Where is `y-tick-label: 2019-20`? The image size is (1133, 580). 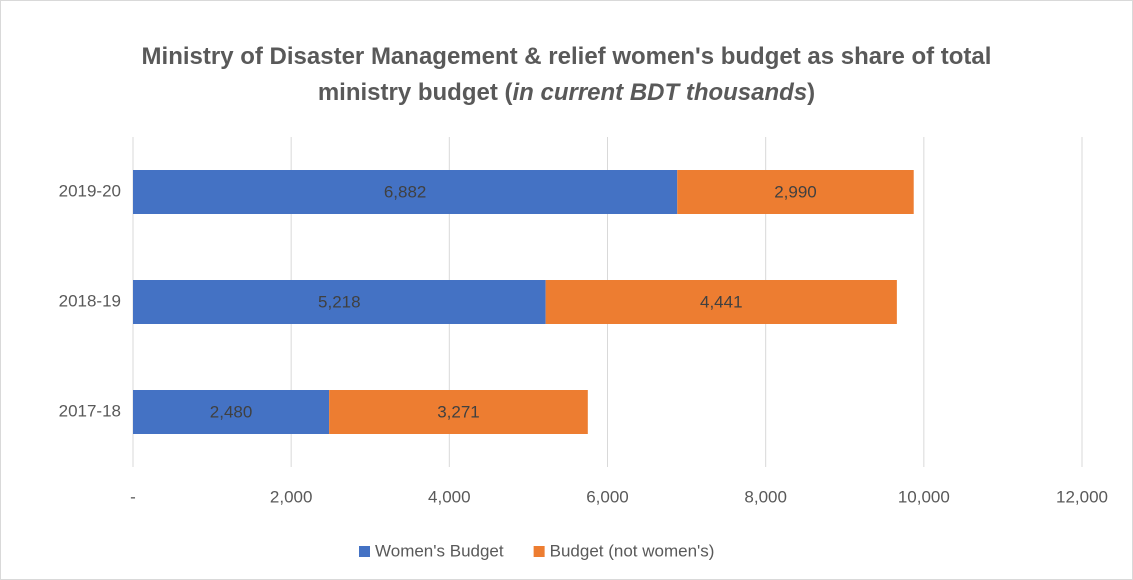
y-tick-label: 2019-20 is located at coordinates (90, 190).